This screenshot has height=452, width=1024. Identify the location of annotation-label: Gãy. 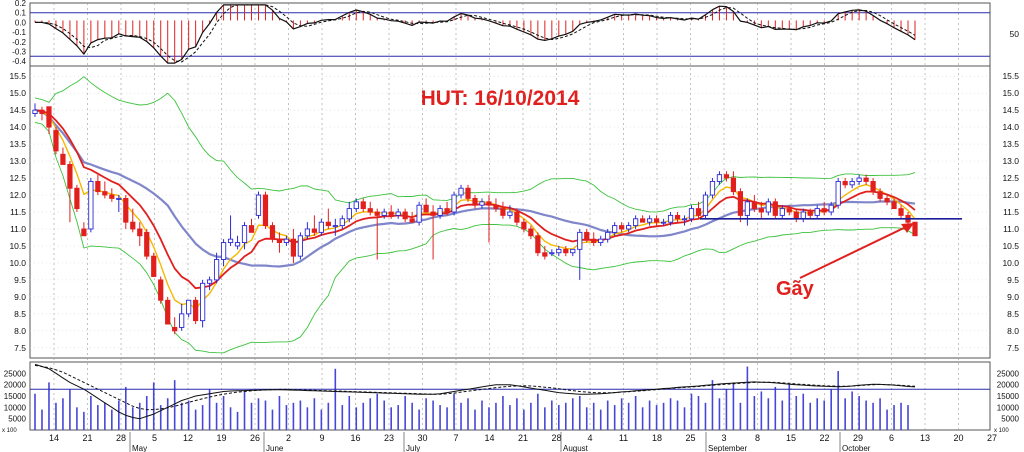
(795, 289).